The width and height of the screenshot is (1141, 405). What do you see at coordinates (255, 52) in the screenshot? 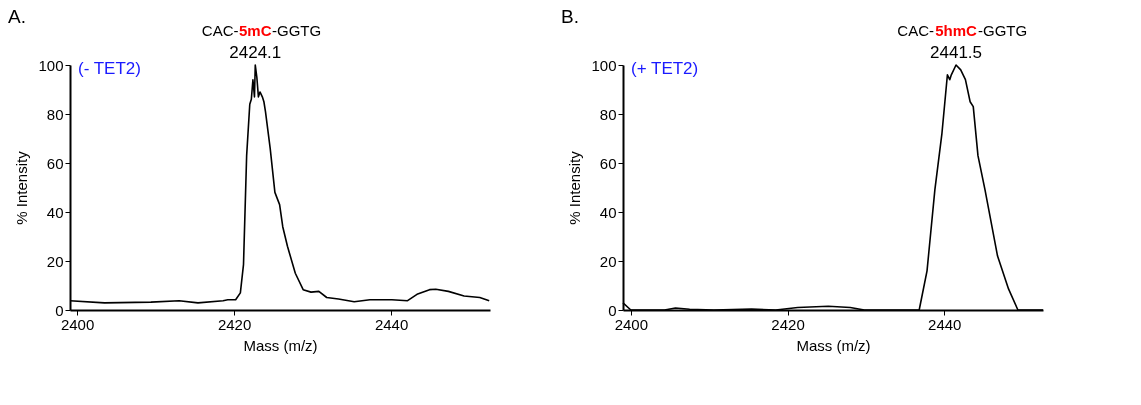
I see `annotation: 2424.1` at bounding box center [255, 52].